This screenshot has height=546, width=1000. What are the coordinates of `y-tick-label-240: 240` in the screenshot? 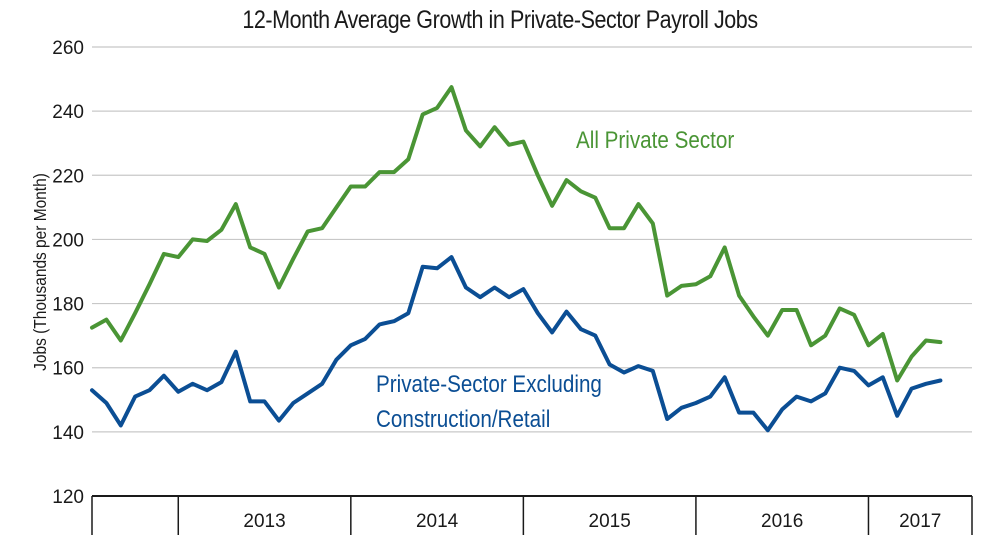 It's located at (68, 112).